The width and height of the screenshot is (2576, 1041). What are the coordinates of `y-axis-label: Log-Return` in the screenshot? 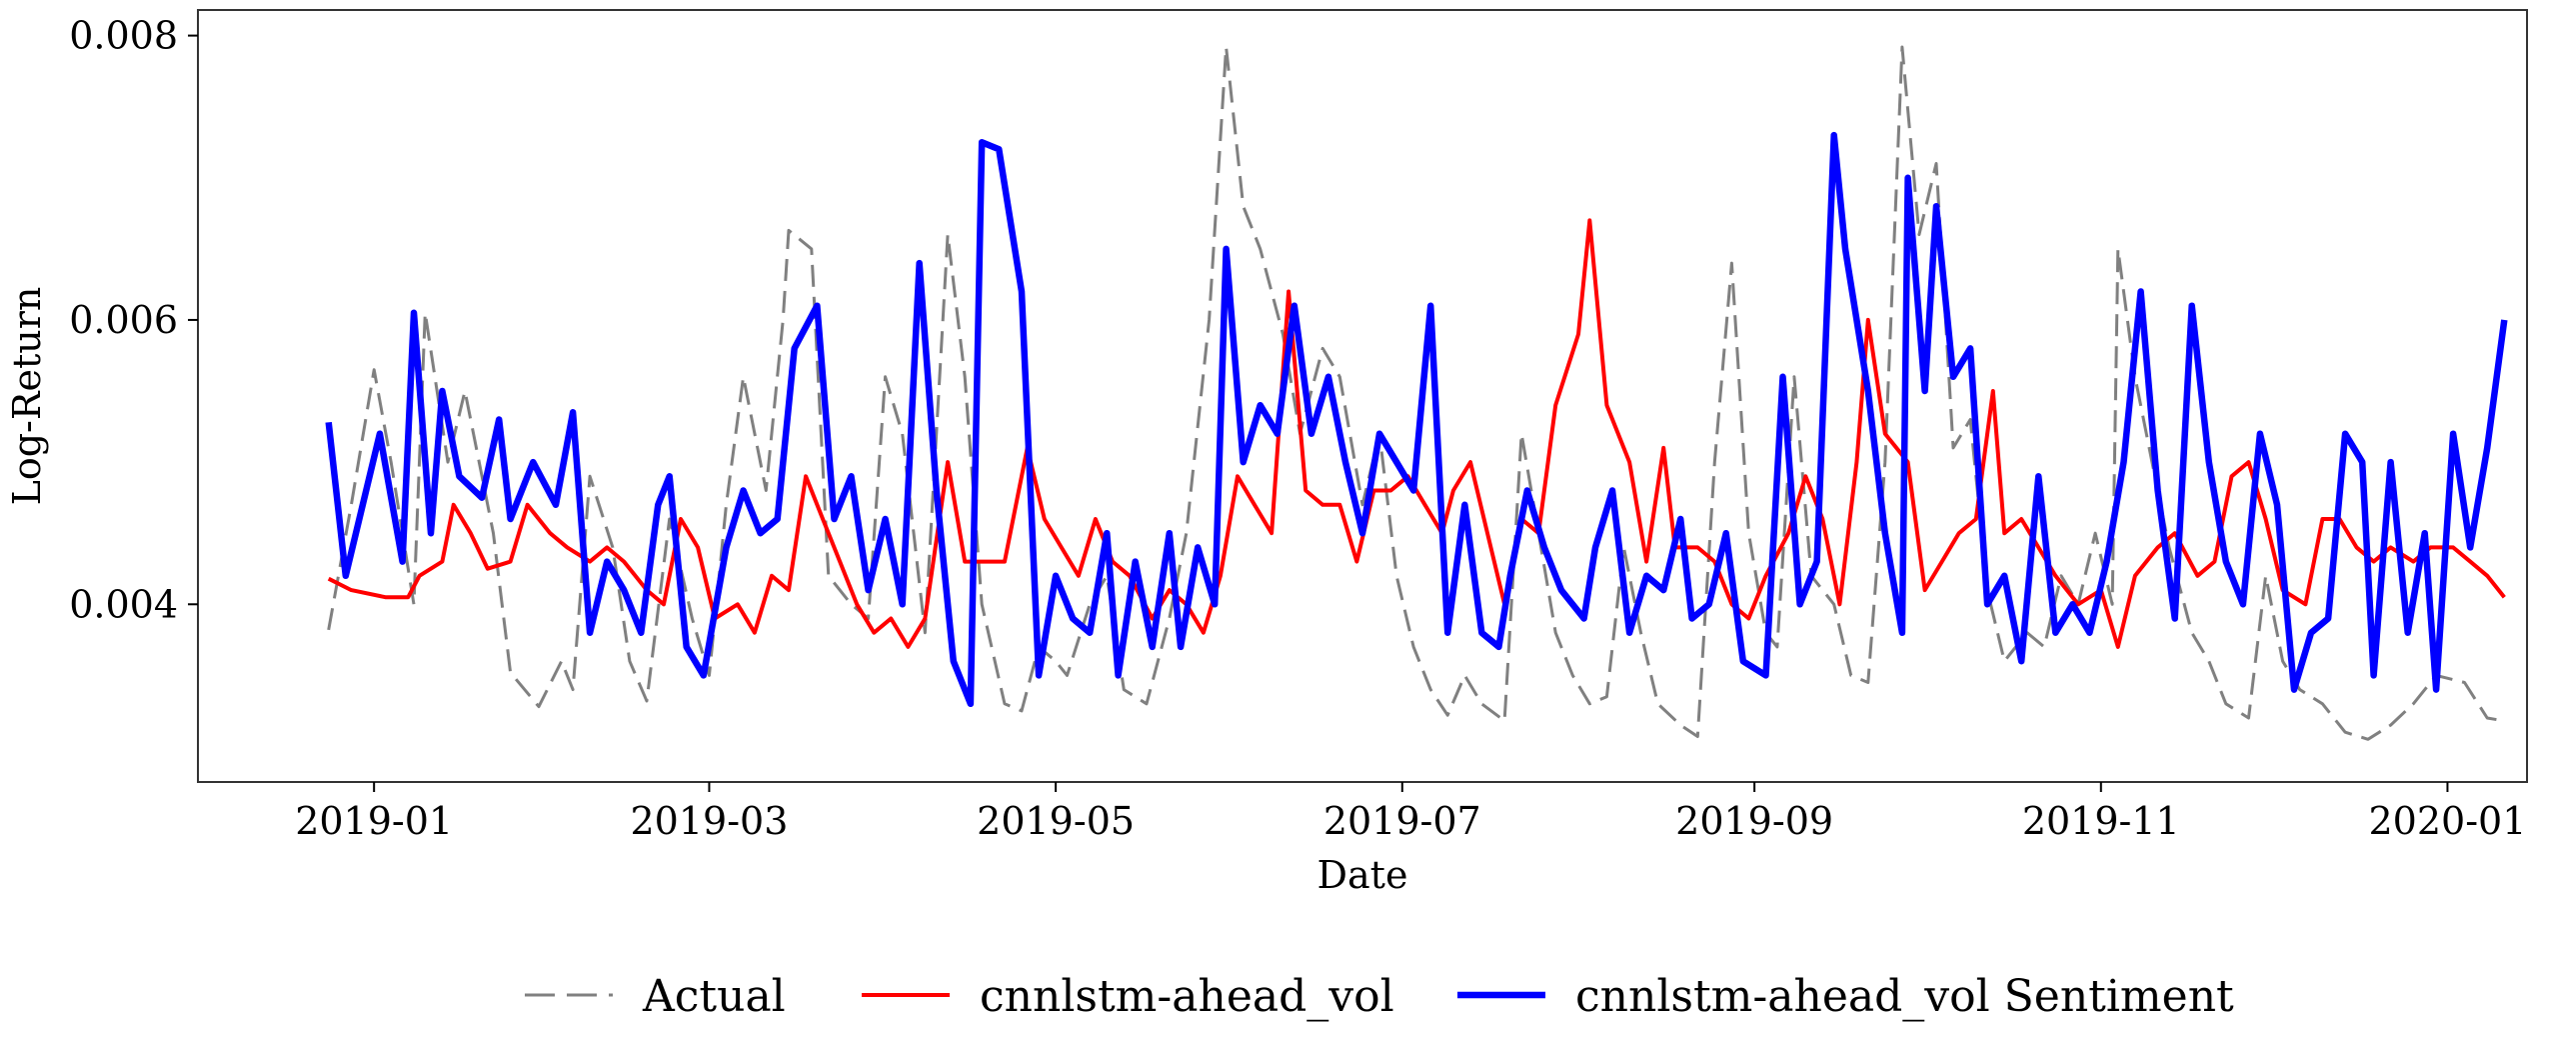 It's located at (27, 396).